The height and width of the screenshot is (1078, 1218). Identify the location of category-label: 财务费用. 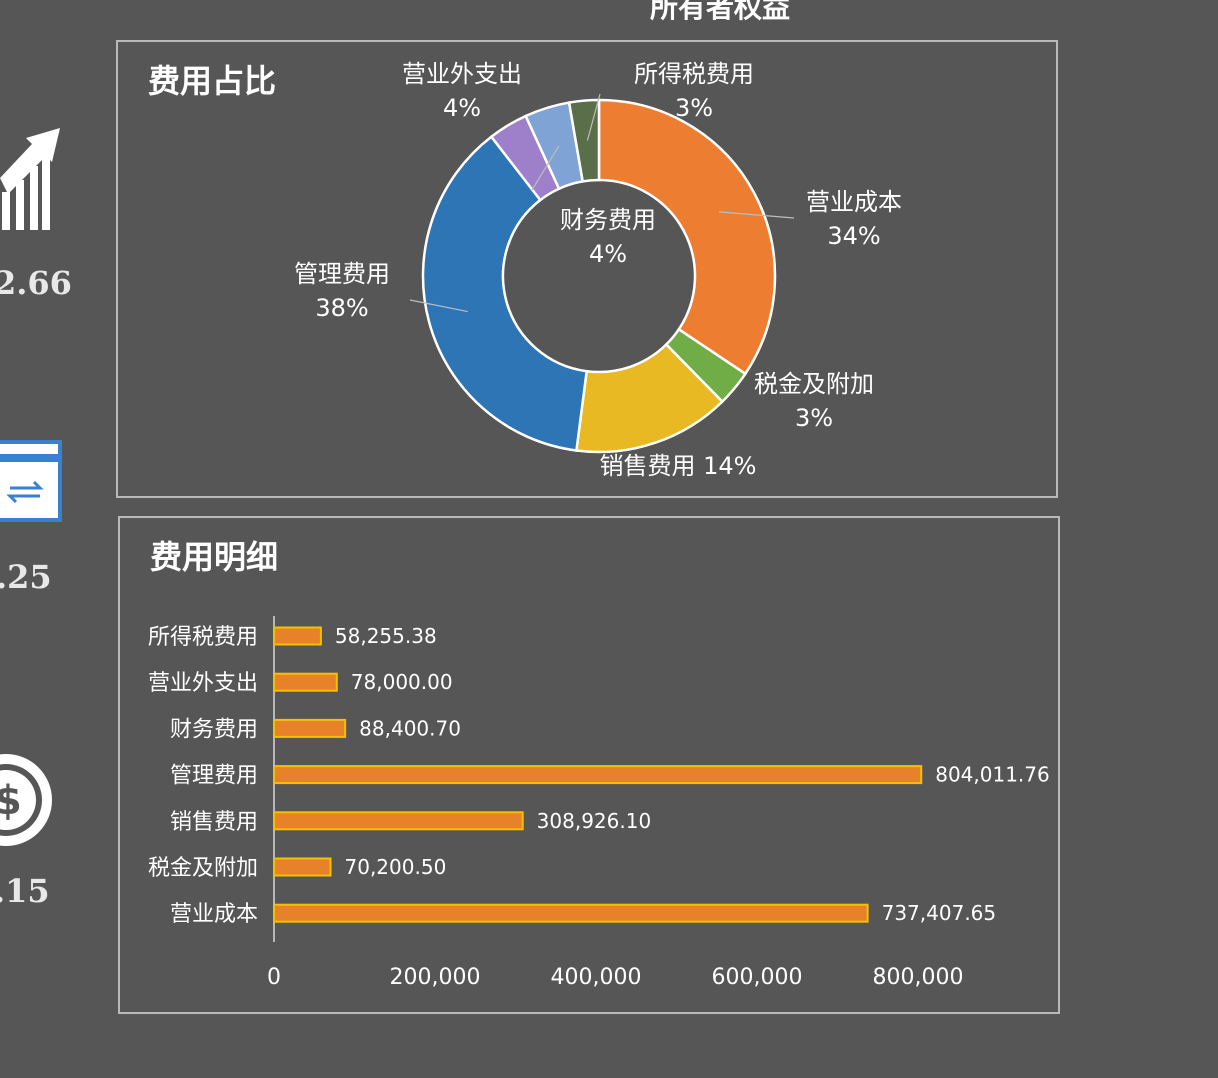
(214, 729).